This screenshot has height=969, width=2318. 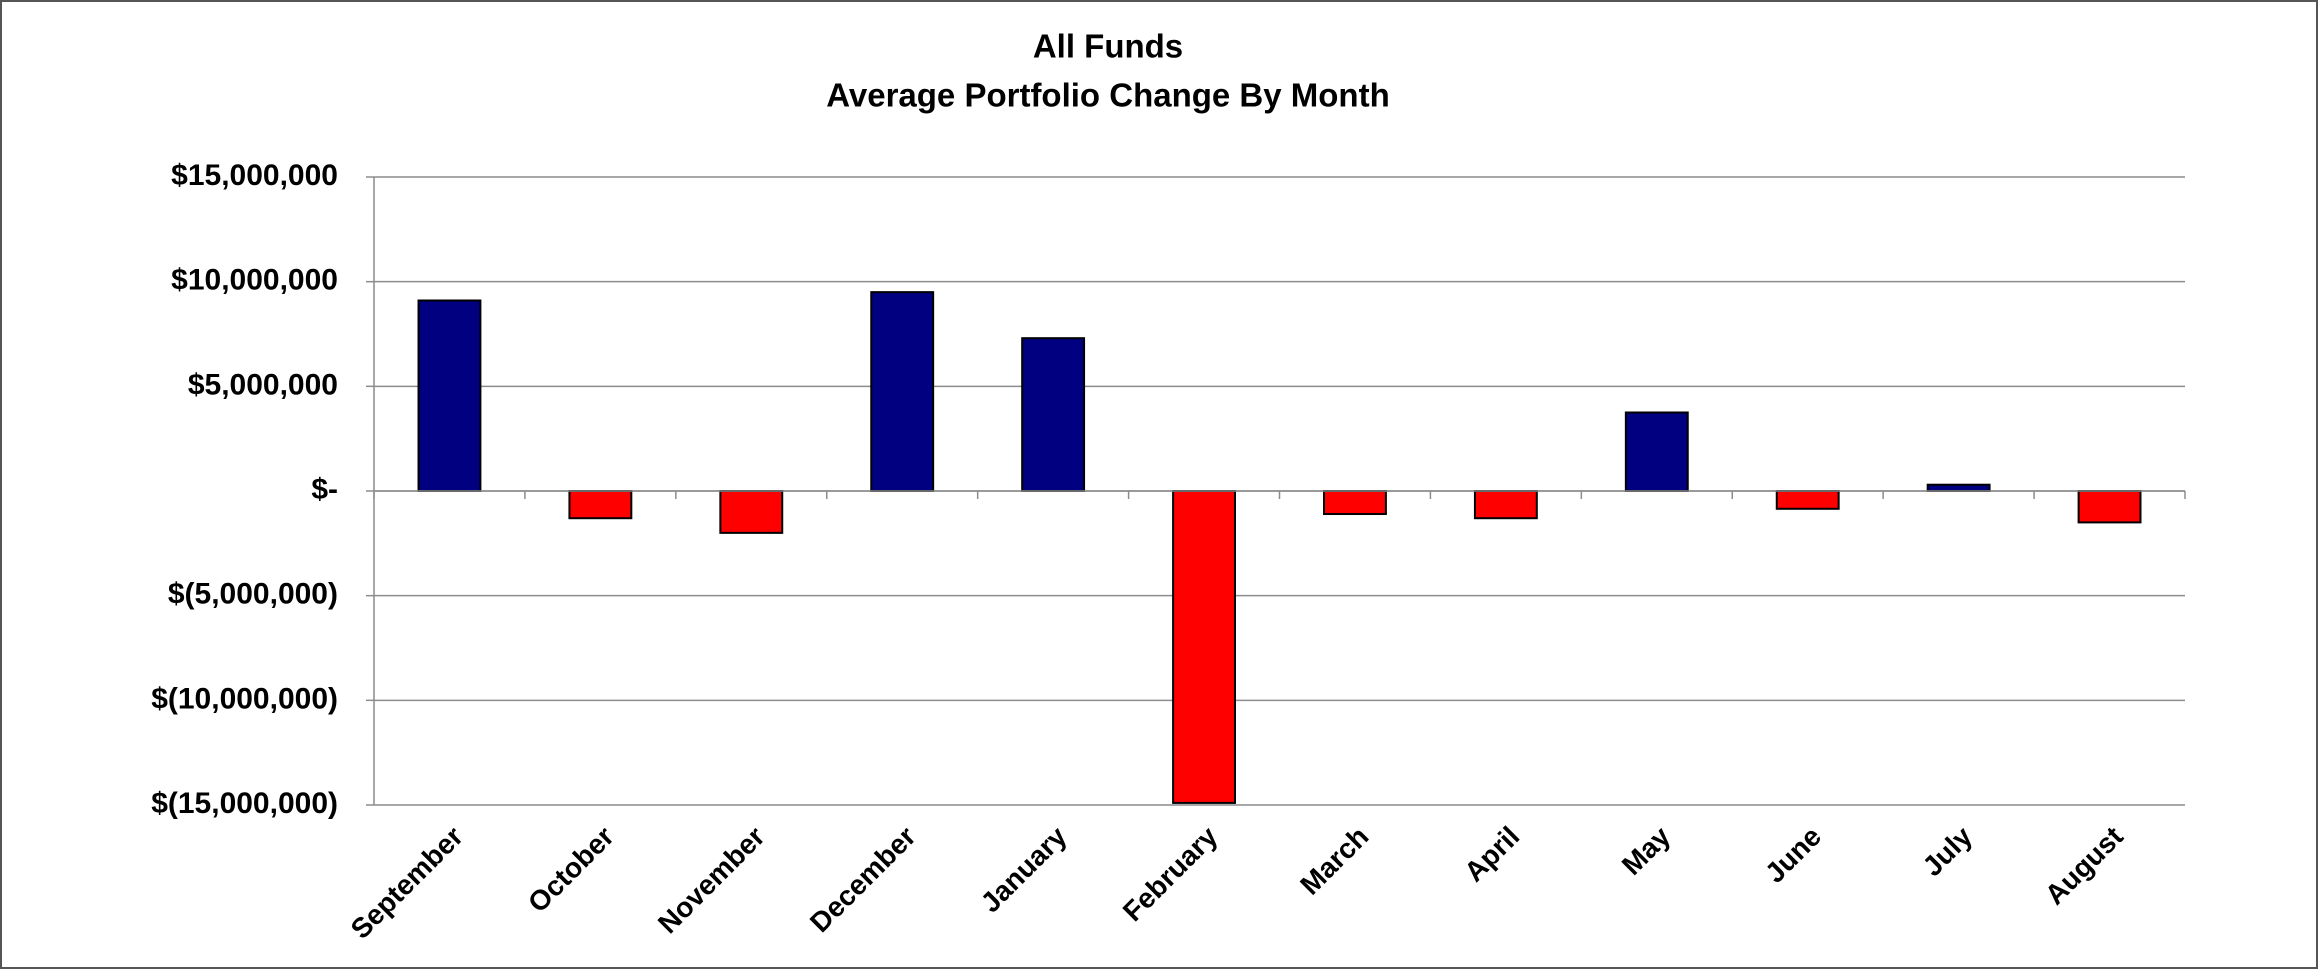 What do you see at coordinates (254, 175) in the screenshot?
I see `y-tick-label: $15,000,000` at bounding box center [254, 175].